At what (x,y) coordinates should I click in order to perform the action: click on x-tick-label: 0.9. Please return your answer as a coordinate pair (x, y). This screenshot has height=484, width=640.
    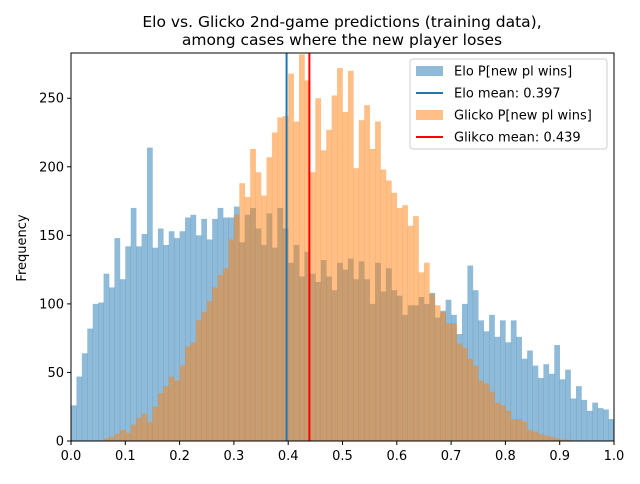
    Looking at the image, I should click on (559, 456).